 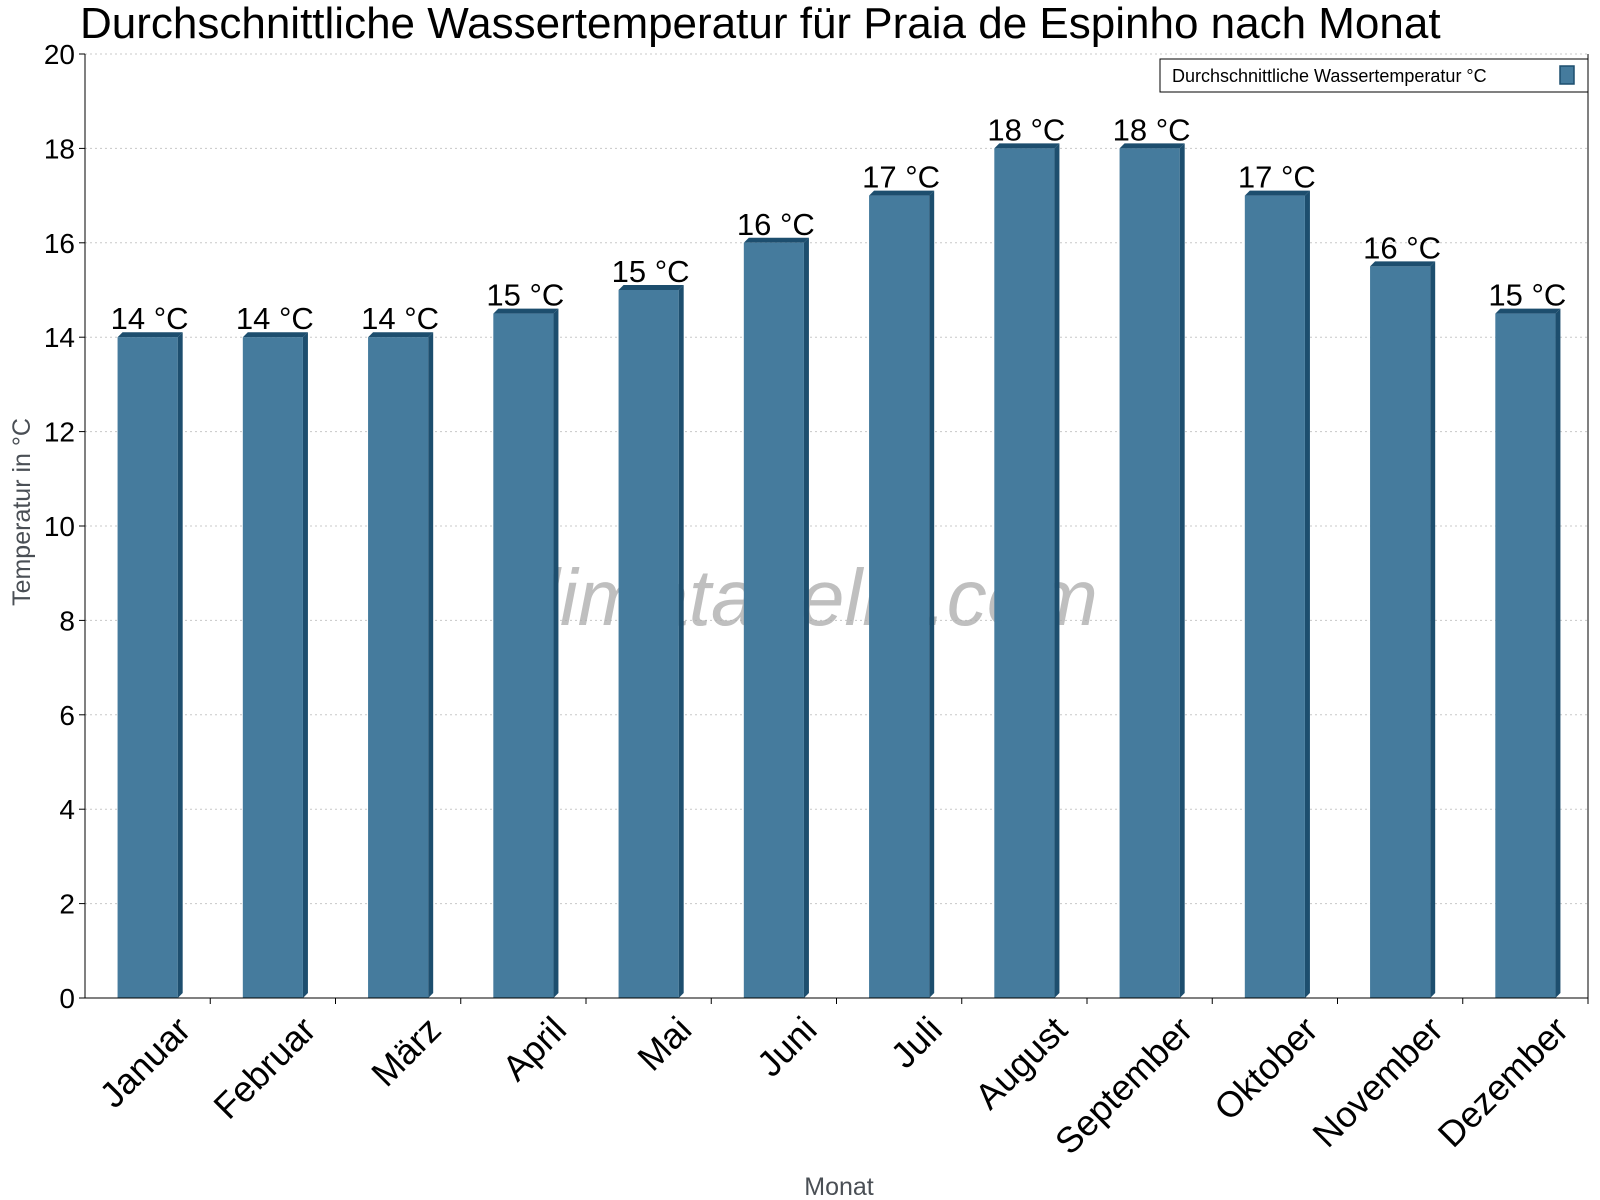 I want to click on y-tick-label: 16, so click(x=59, y=243).